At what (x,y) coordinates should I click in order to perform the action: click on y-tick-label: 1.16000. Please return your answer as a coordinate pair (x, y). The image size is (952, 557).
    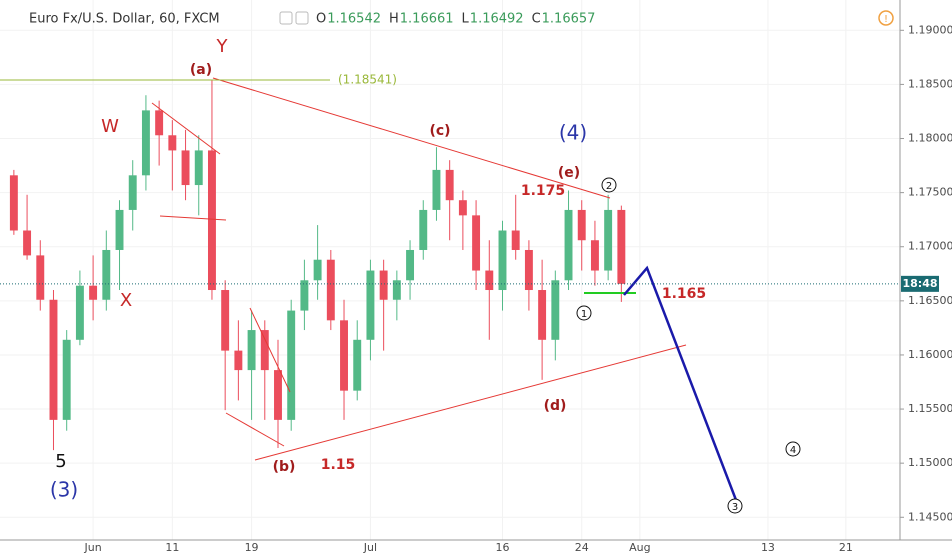
    Looking at the image, I should click on (930, 354).